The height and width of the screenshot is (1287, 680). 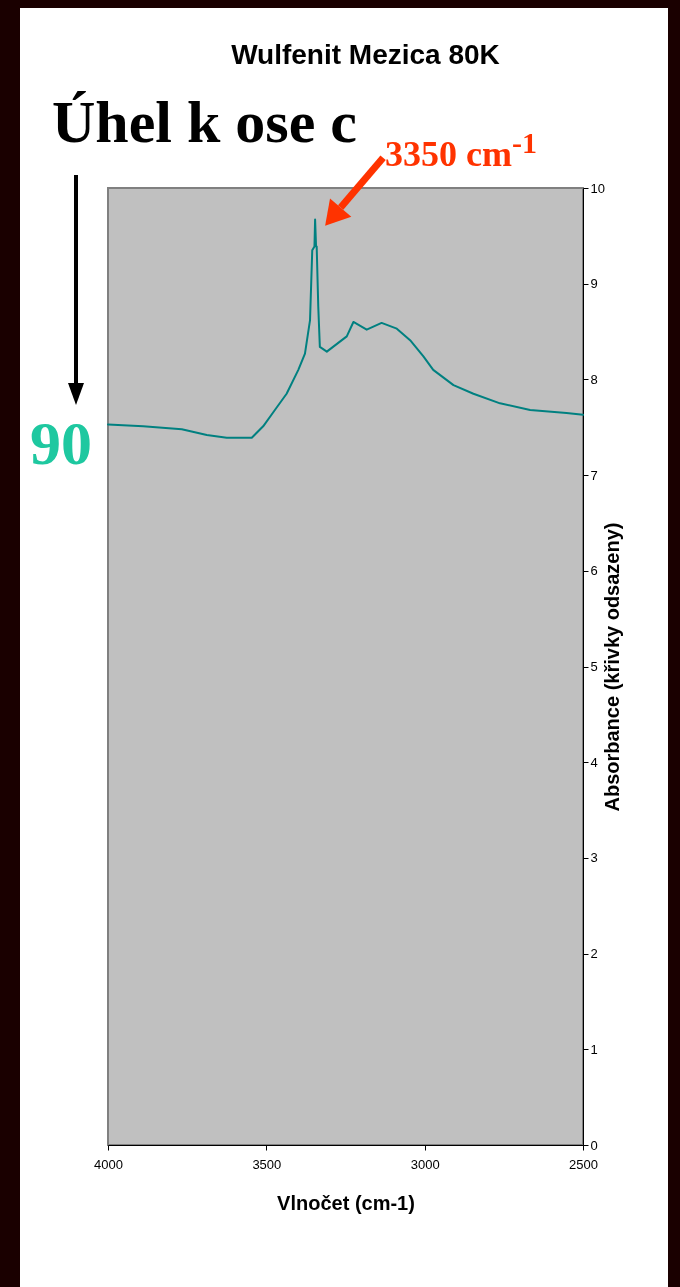 I want to click on annotation: 3350 cm$^{-1}$, so click(x=461, y=150).